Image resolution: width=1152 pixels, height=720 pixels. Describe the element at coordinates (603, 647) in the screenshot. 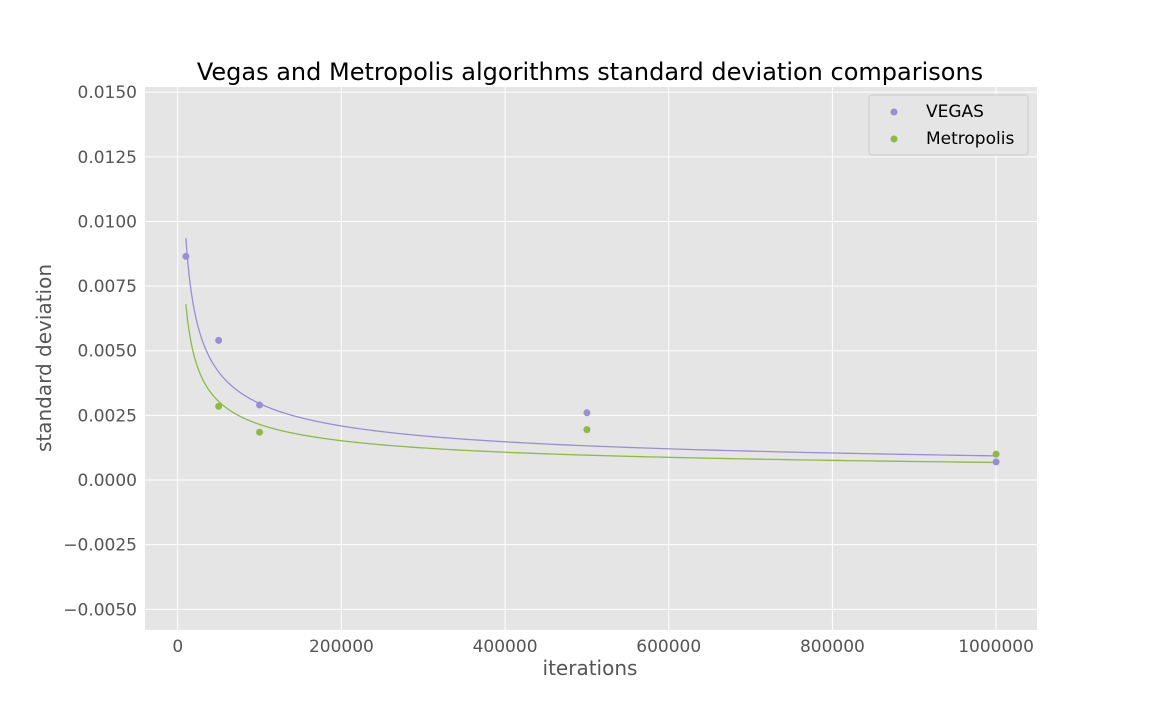

I see `x-tick-labels: 0 200000 400000 600000 800000 1000000` at that location.